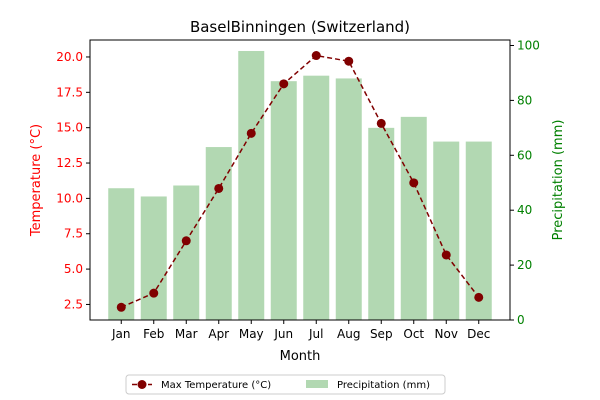 This screenshot has width=600, height=400. I want to click on precipitation-bar-nov, so click(446, 230).